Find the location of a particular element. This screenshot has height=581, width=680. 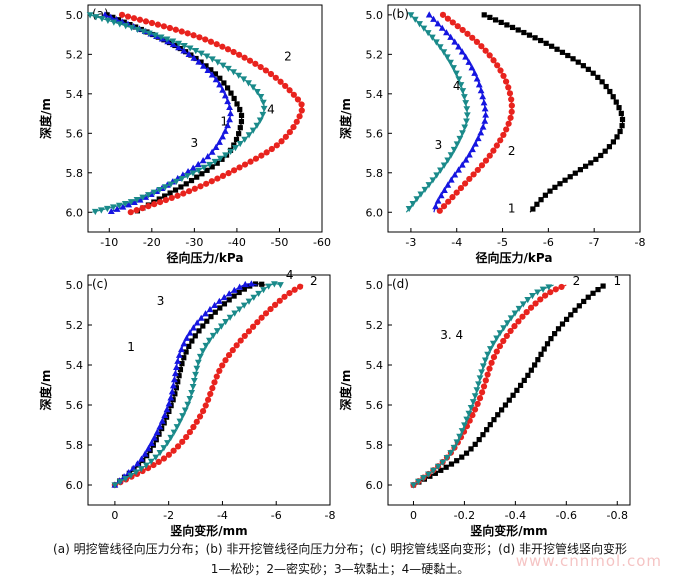

watermark: www.cnnmol.com is located at coordinates (588, 561).